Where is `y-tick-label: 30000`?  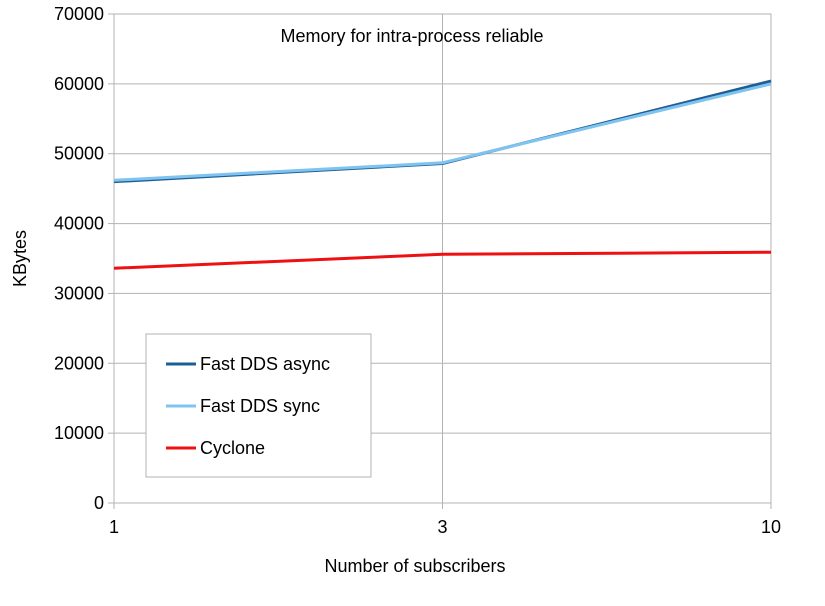 y-tick-label: 30000 is located at coordinates (79, 293).